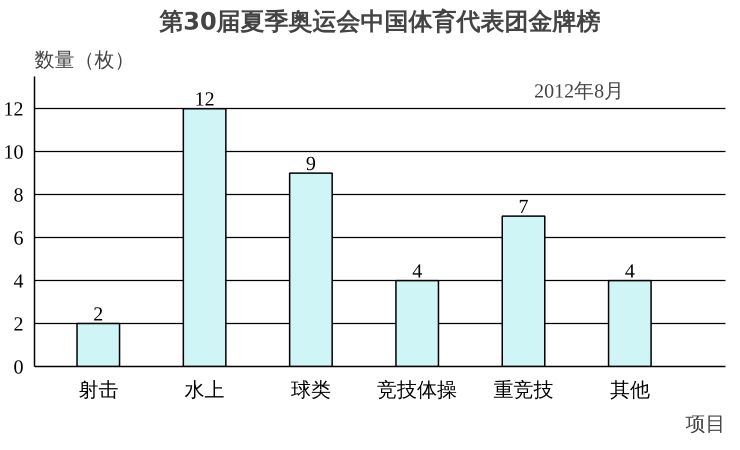 This screenshot has height=450, width=740. What do you see at coordinates (417, 390) in the screenshot?
I see `x-tick-label: 竞技体操` at bounding box center [417, 390].